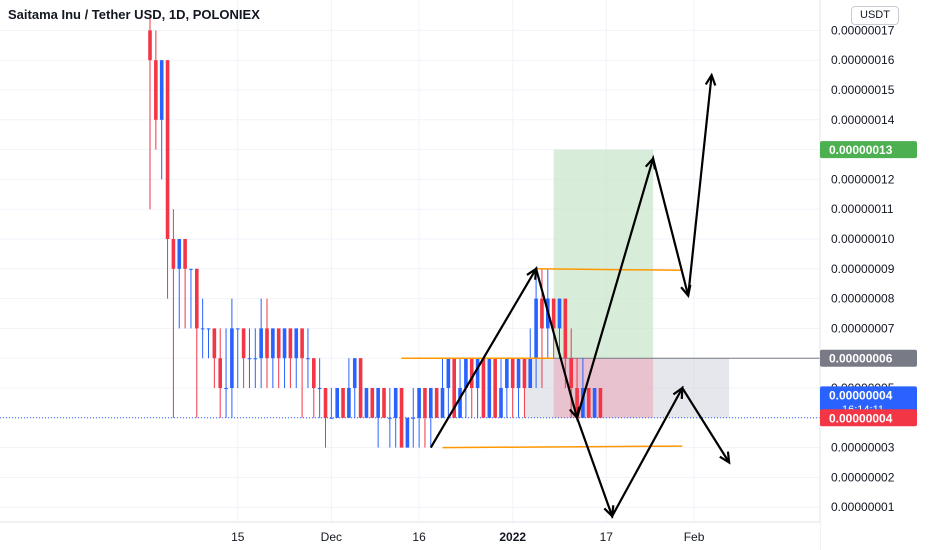 The width and height of the screenshot is (932, 550). What do you see at coordinates (863, 90) in the screenshot?
I see `y-tick-label: 0.00000015` at bounding box center [863, 90].